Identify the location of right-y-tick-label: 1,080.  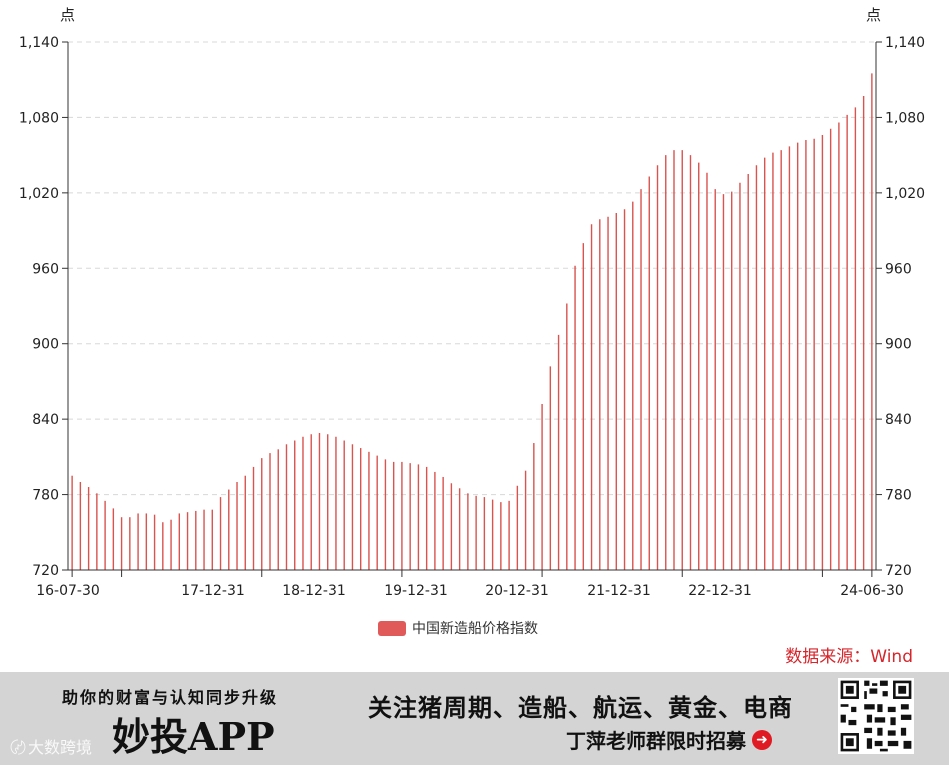
(905, 118).